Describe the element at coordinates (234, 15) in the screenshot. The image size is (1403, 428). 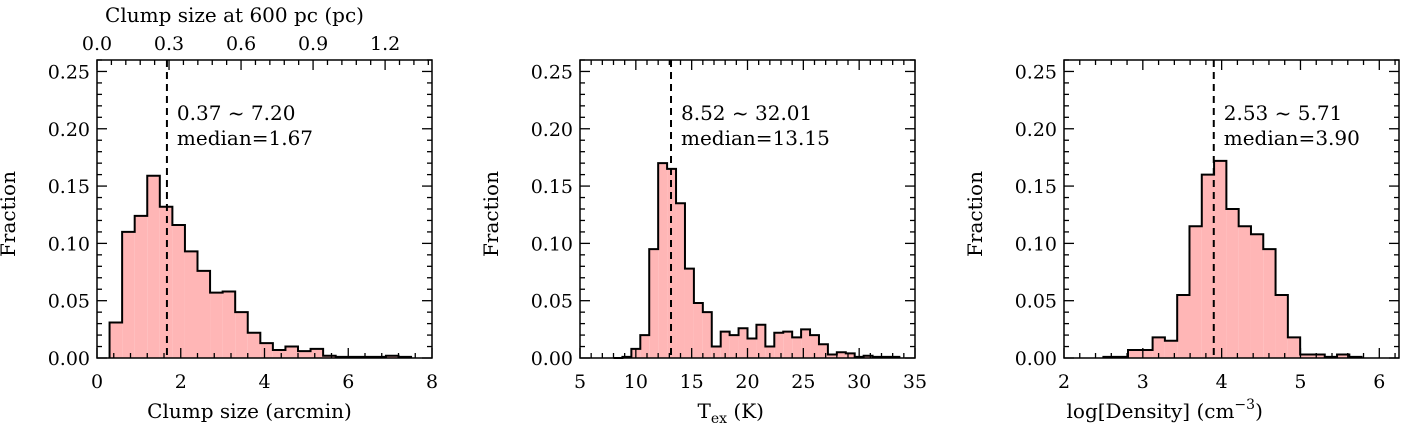
I see `top-x-axis-title: Clump size at 600 pc (pc)` at that location.